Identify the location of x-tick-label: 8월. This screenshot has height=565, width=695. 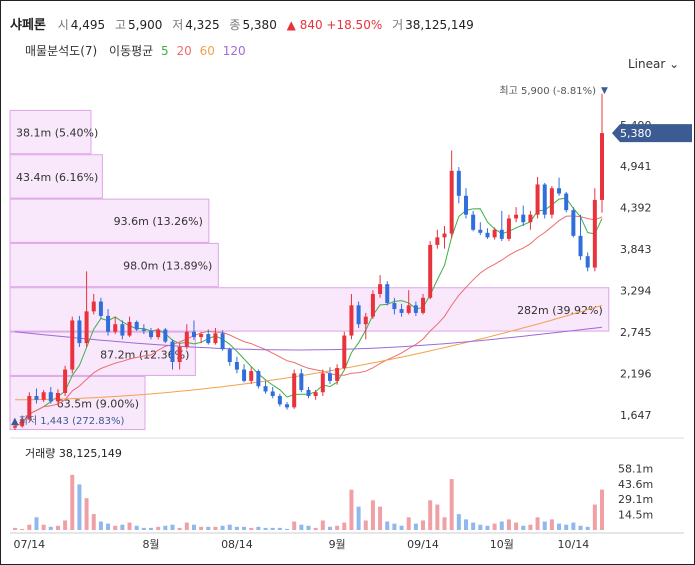
(150, 544).